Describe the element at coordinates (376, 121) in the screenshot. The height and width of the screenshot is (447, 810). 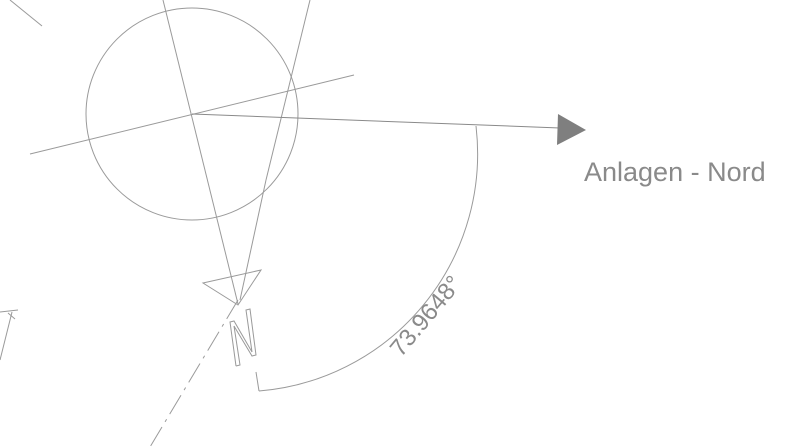
I see `anlagen-nord-arrow-line` at that location.